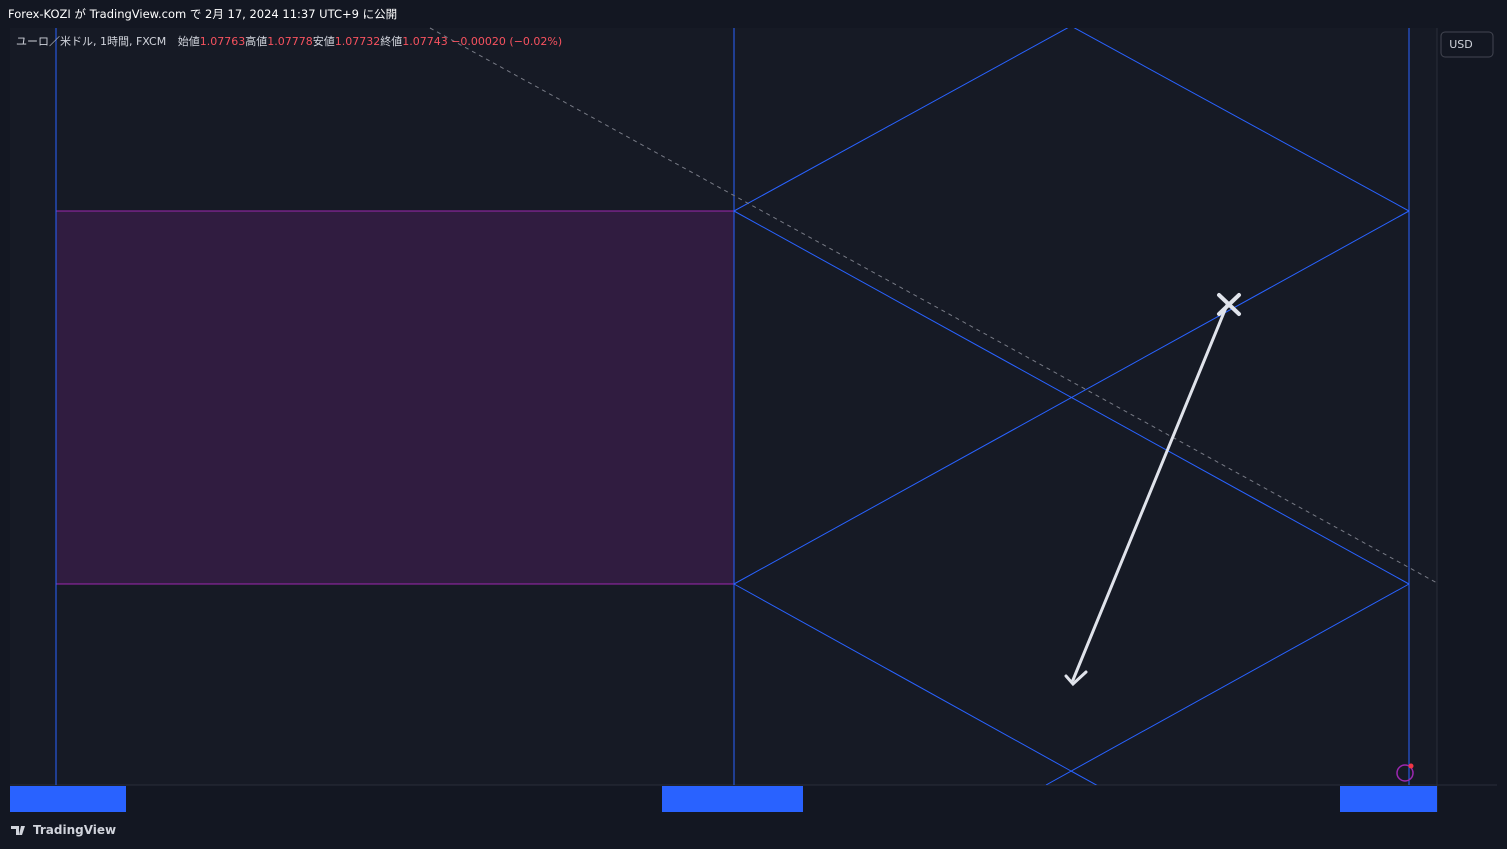 The image size is (1507, 849). What do you see at coordinates (18, 830) in the screenshot?
I see `logo` at bounding box center [18, 830].